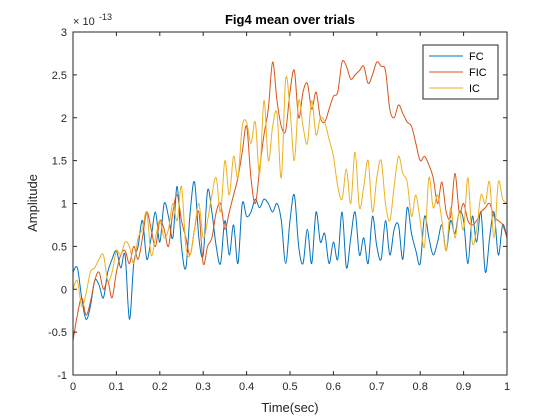 The height and width of the screenshot is (420, 560). Describe the element at coordinates (478, 73) in the screenshot. I see `legend-label-fic: FIC` at that location.